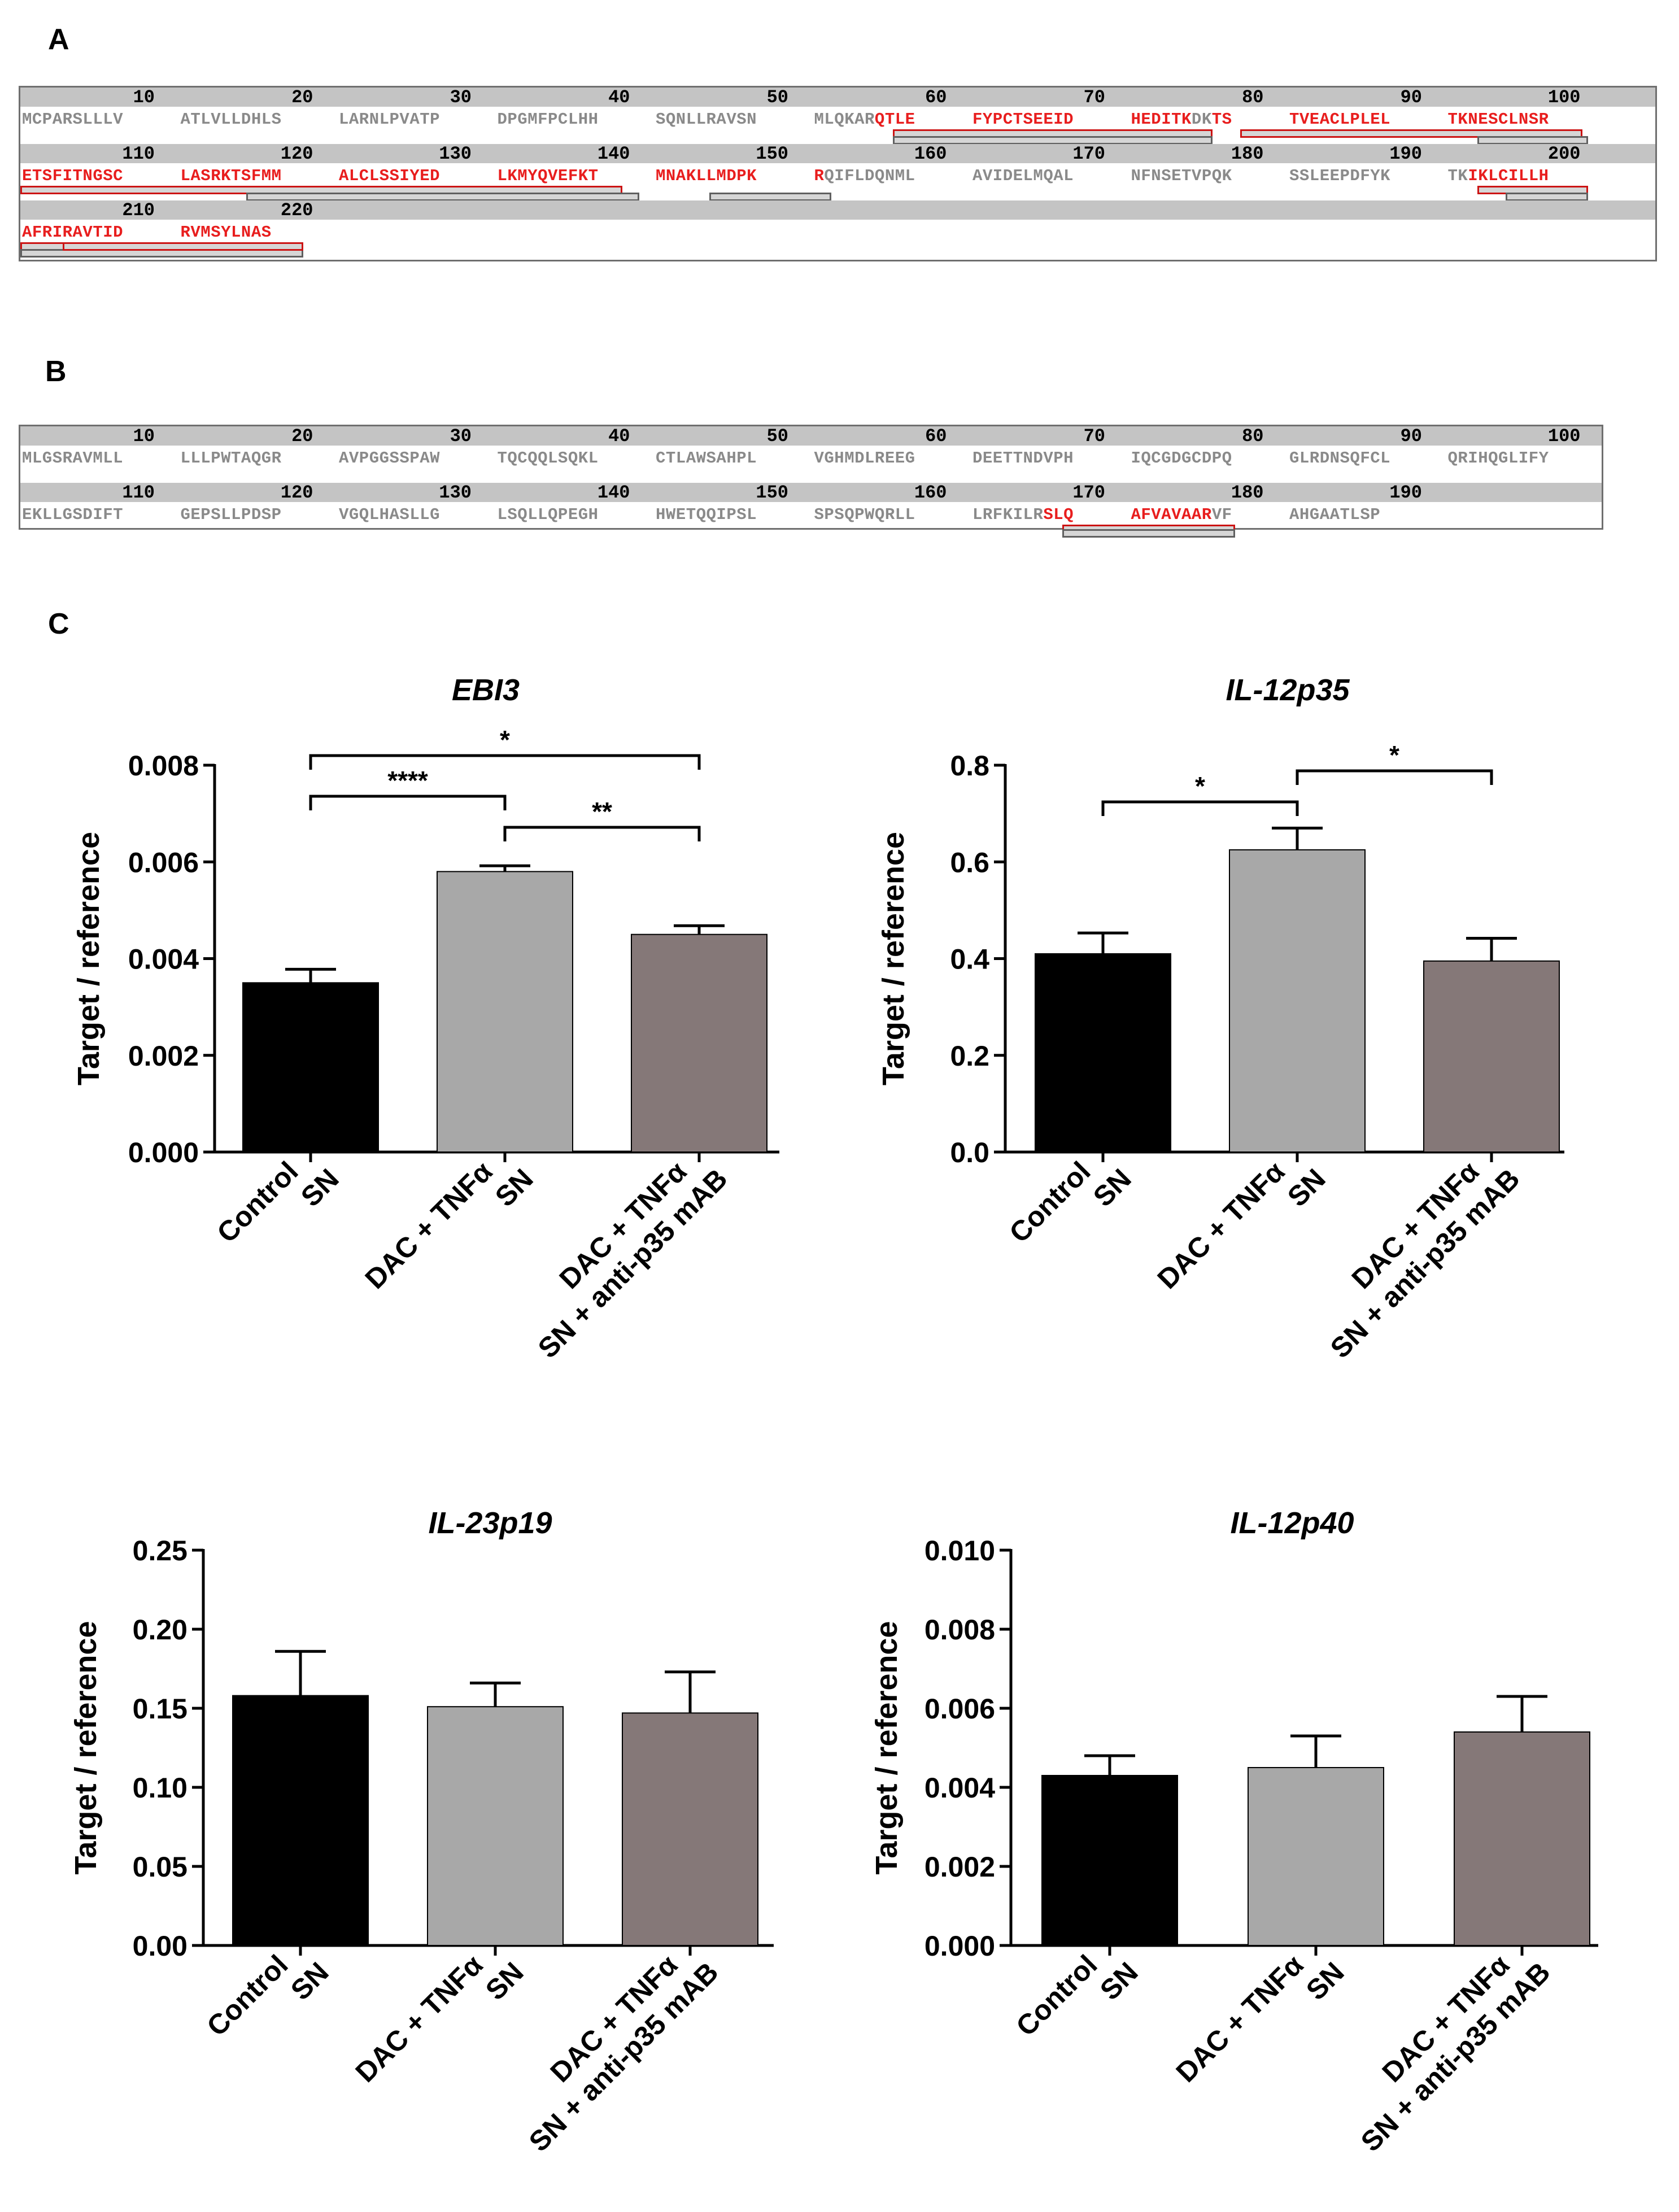  What do you see at coordinates (461, 436) in the screenshot?
I see `residue-number: 30` at bounding box center [461, 436].